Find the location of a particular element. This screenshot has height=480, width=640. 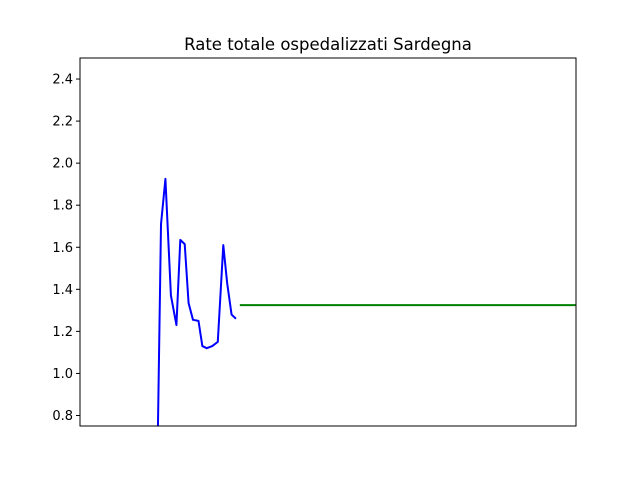

y-tick-label: 1.2 is located at coordinates (62, 332).